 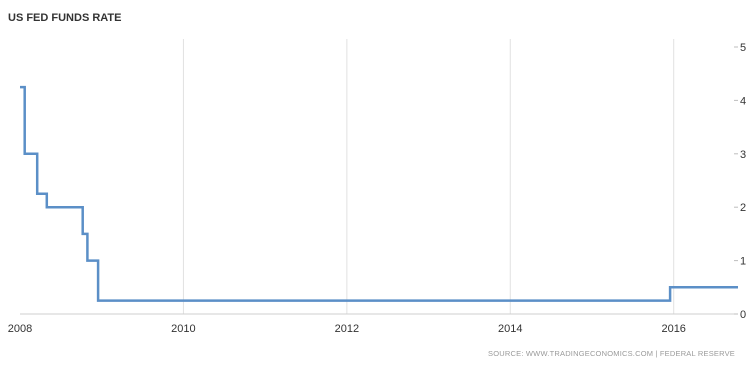 What do you see at coordinates (64, 18) in the screenshot?
I see `chart-title: US FED FUNDS RATE` at bounding box center [64, 18].